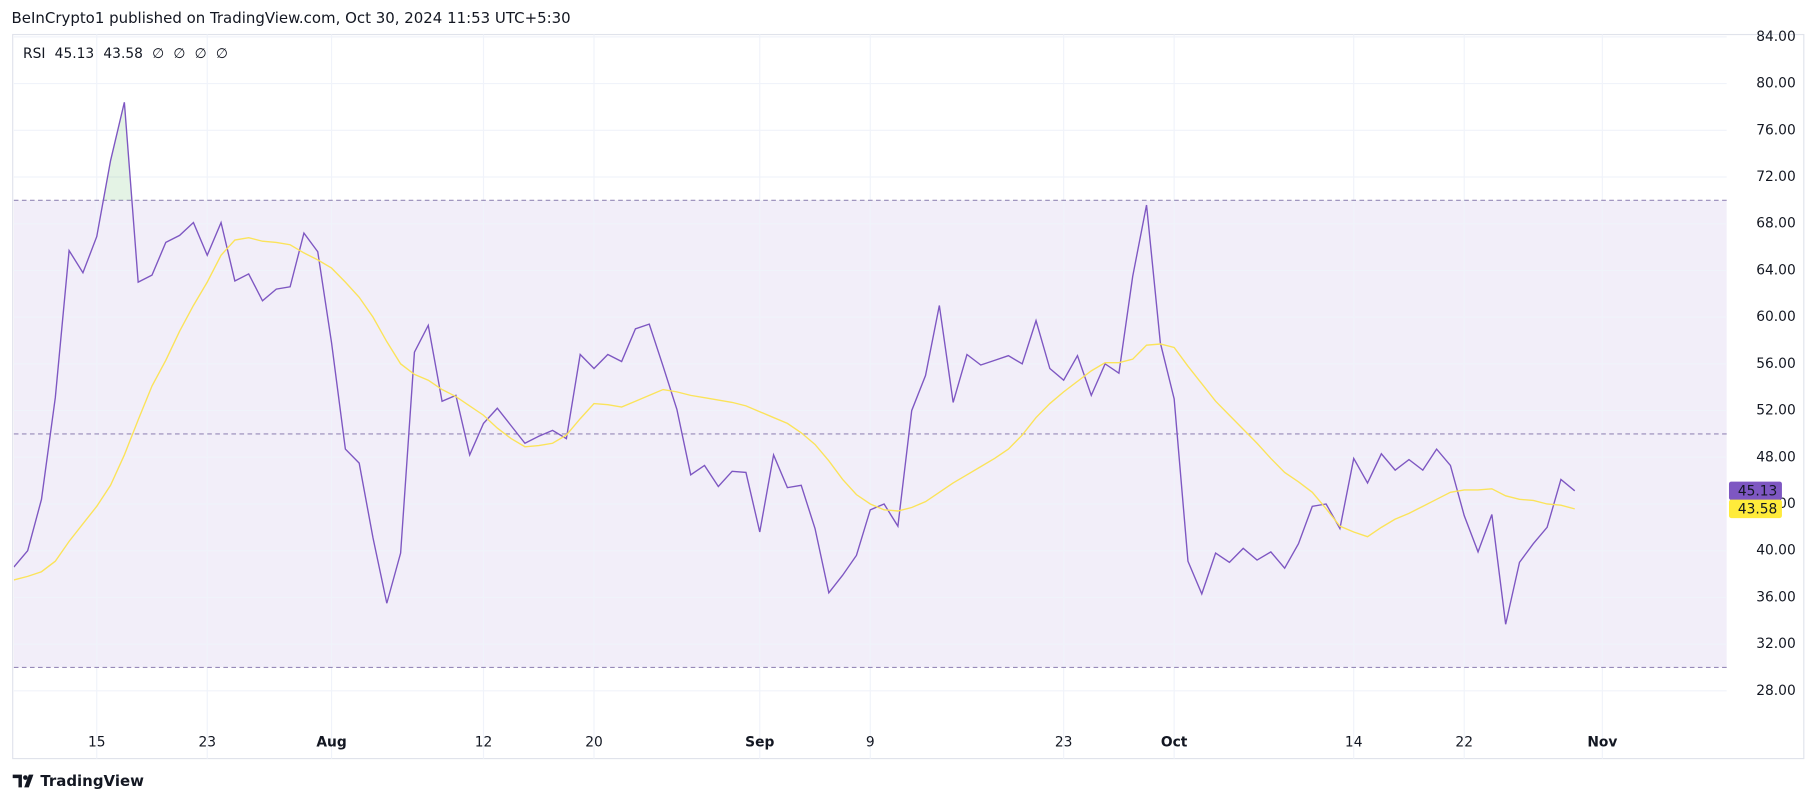 The height and width of the screenshot is (803, 1805). Describe the element at coordinates (1758, 491) in the screenshot. I see `price-badge-label: 45.13` at that location.